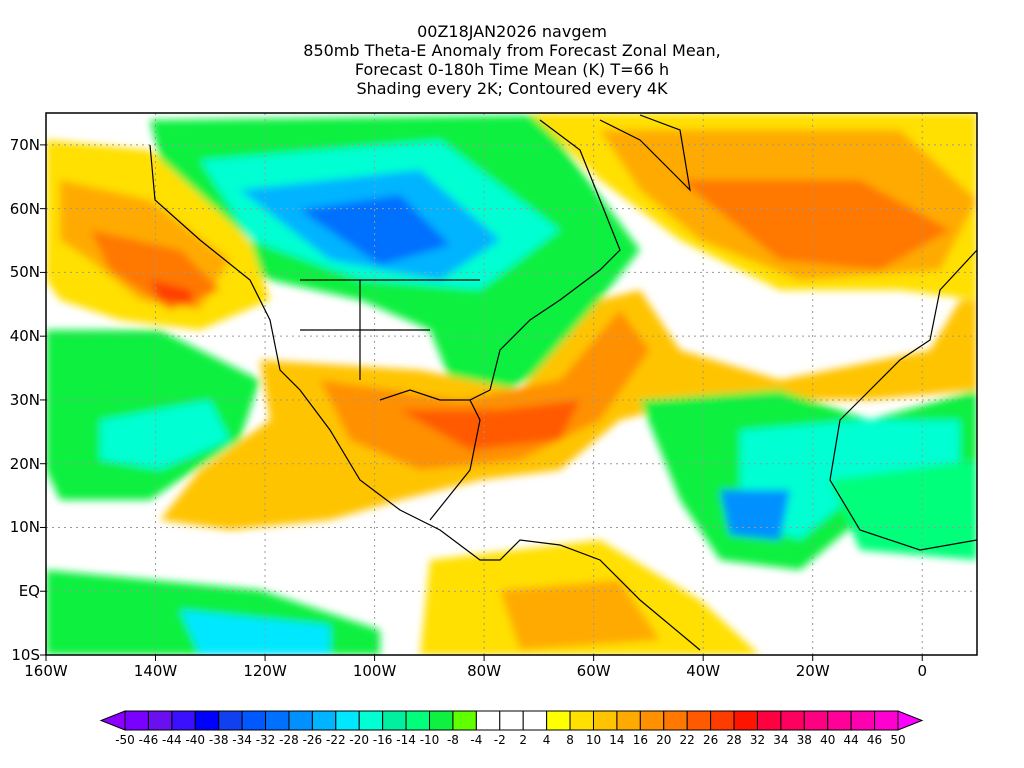 This screenshot has height=768, width=1024. What do you see at coordinates (218, 740) in the screenshot?
I see `colorbar-label: -38` at bounding box center [218, 740].